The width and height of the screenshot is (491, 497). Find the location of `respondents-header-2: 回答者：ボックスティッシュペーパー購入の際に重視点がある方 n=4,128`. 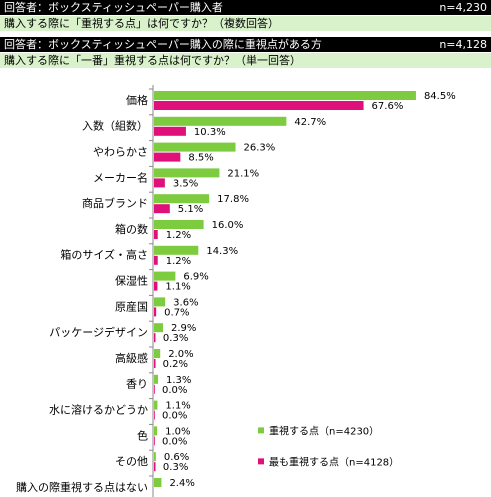

respondents-header-2: 回答者：ボックスティッシュペーパー購入の際に重視点がある方 n=4,128 is located at coordinates (245, 44).